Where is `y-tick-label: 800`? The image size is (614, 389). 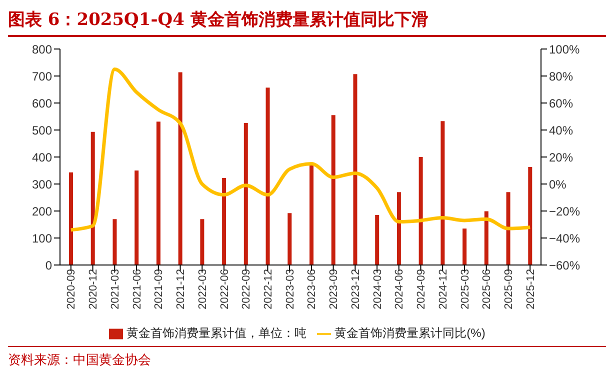
y-tick-label: 800 is located at coordinates (42, 49).